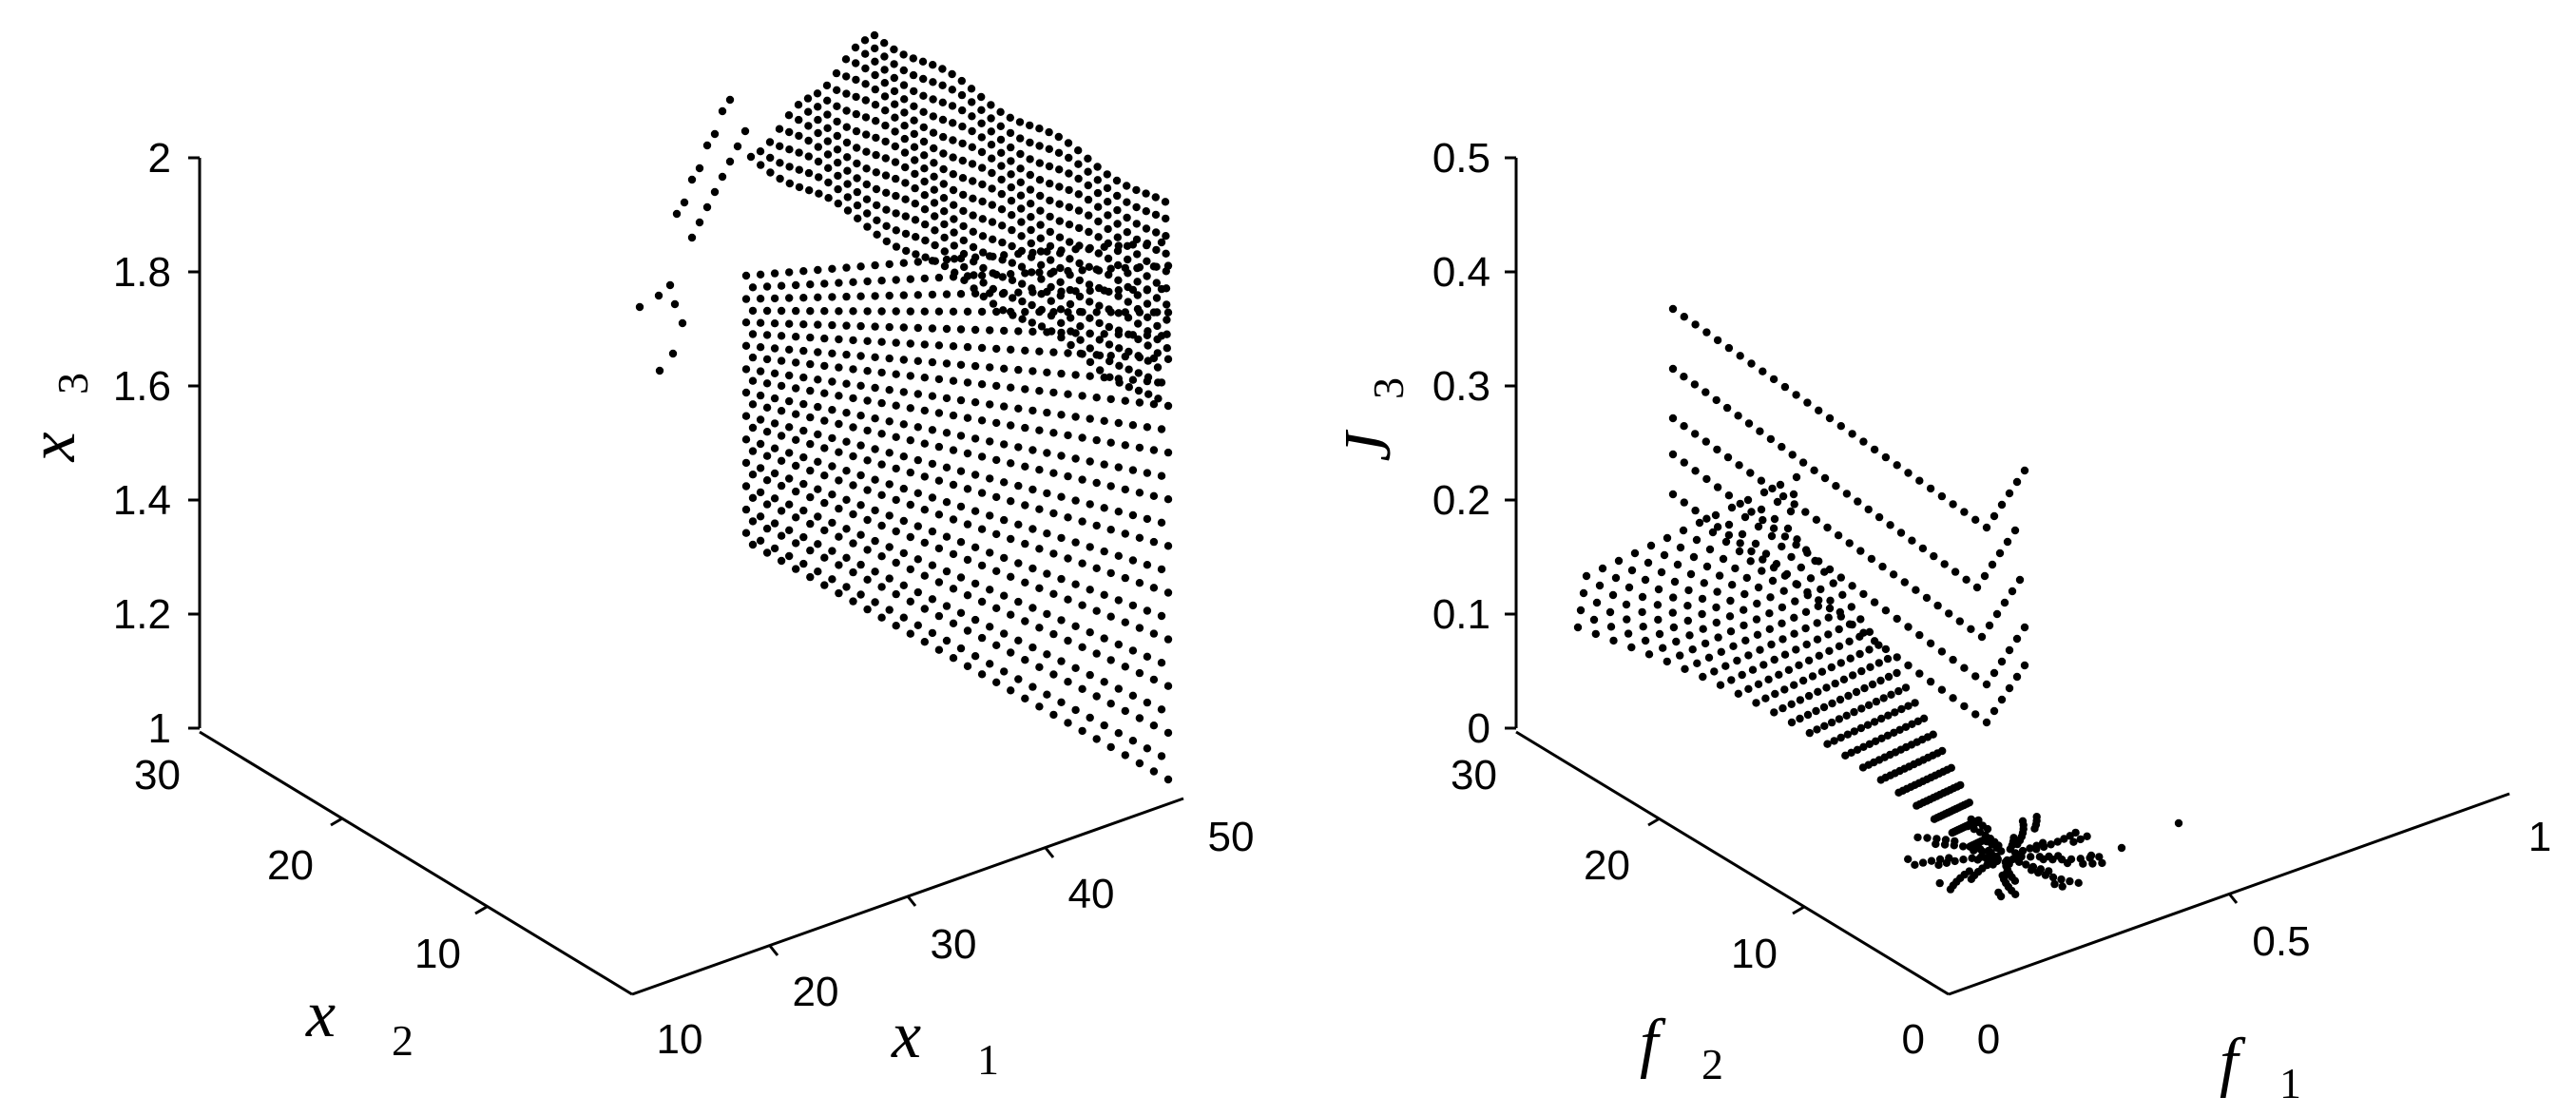  Describe the element at coordinates (311, 865) in the screenshot. I see `y-axis-ticks: 30 20 10` at that location.